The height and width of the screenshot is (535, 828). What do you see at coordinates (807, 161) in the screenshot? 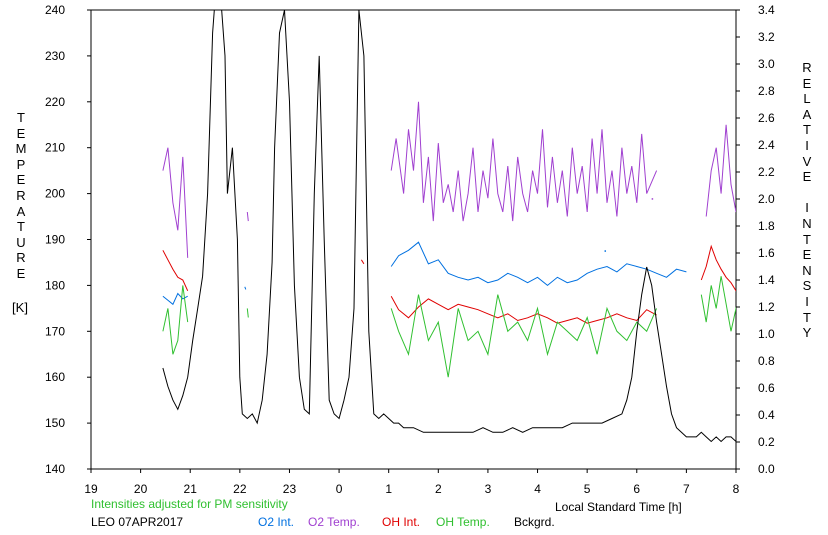
I see `y-axis-right-title-letter: V` at bounding box center [807, 161].